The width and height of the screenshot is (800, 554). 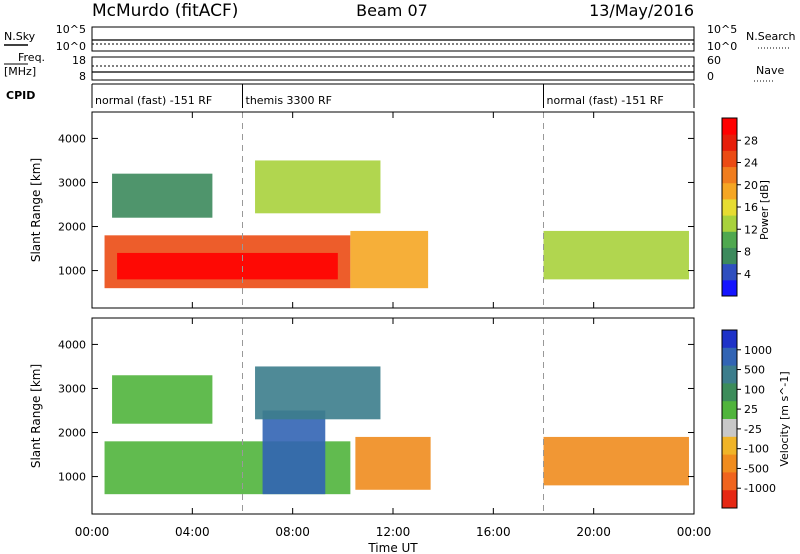 I want to click on colorbar-tick-label: -100, so click(x=756, y=449).